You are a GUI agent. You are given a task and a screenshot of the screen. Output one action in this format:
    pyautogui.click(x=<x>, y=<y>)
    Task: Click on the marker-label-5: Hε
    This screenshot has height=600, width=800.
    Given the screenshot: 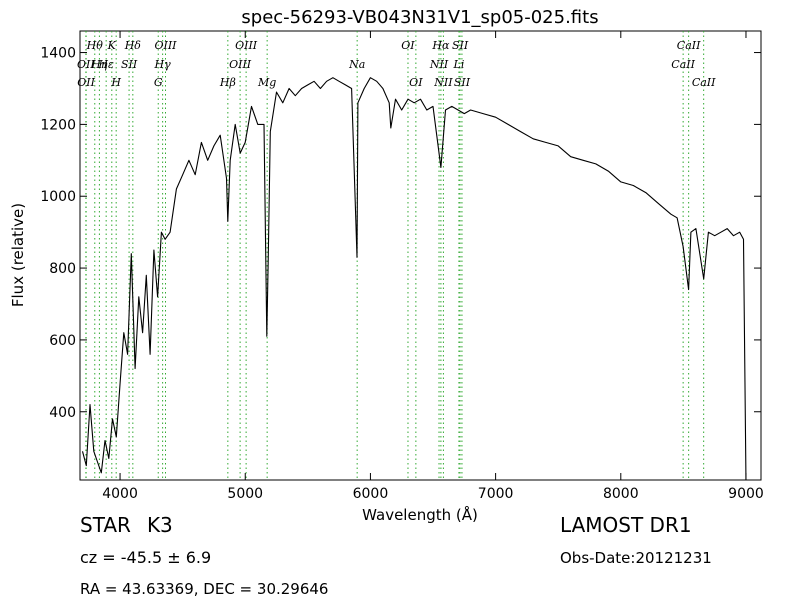 What is the action you would take?
    pyautogui.click(x=105, y=64)
    